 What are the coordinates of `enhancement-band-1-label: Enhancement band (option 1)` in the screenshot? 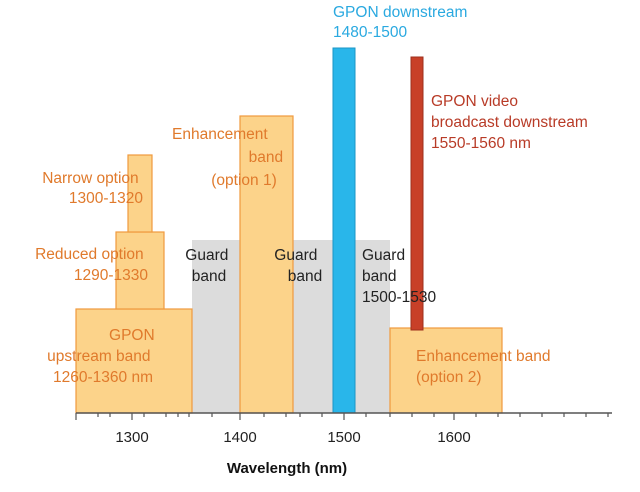 It's located at (229, 157).